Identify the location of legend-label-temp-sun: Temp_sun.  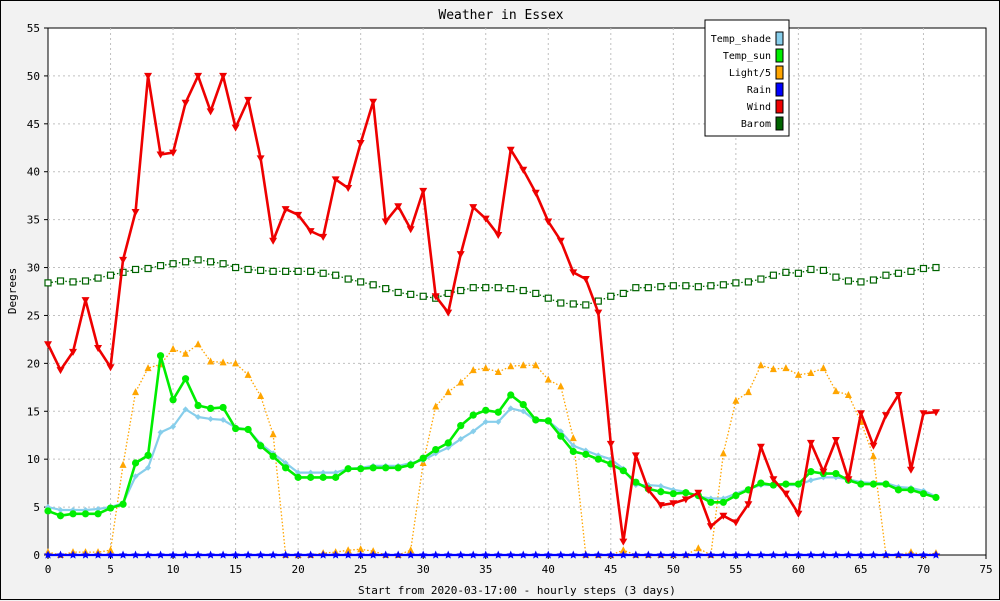
(747, 56).